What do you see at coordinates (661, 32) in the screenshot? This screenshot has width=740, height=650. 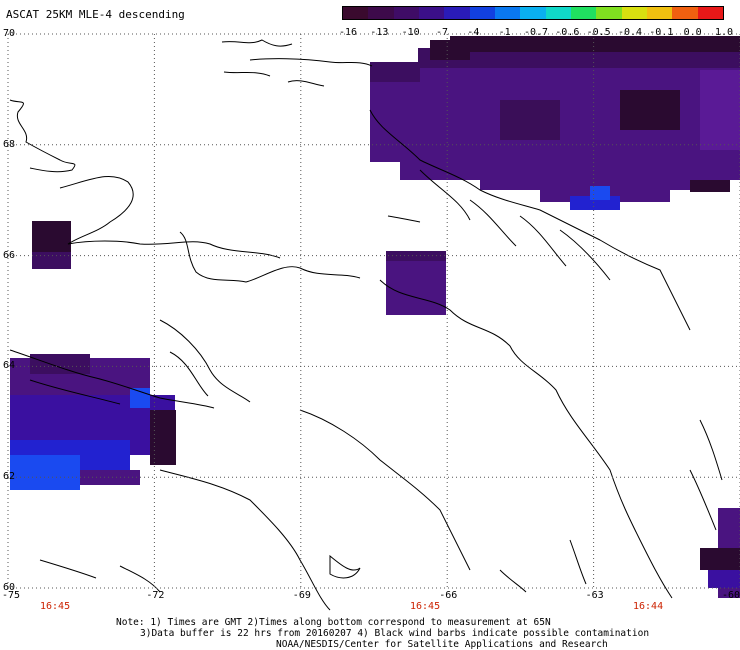 I see `colorbar-tick-label: -0.1` at bounding box center [661, 32].